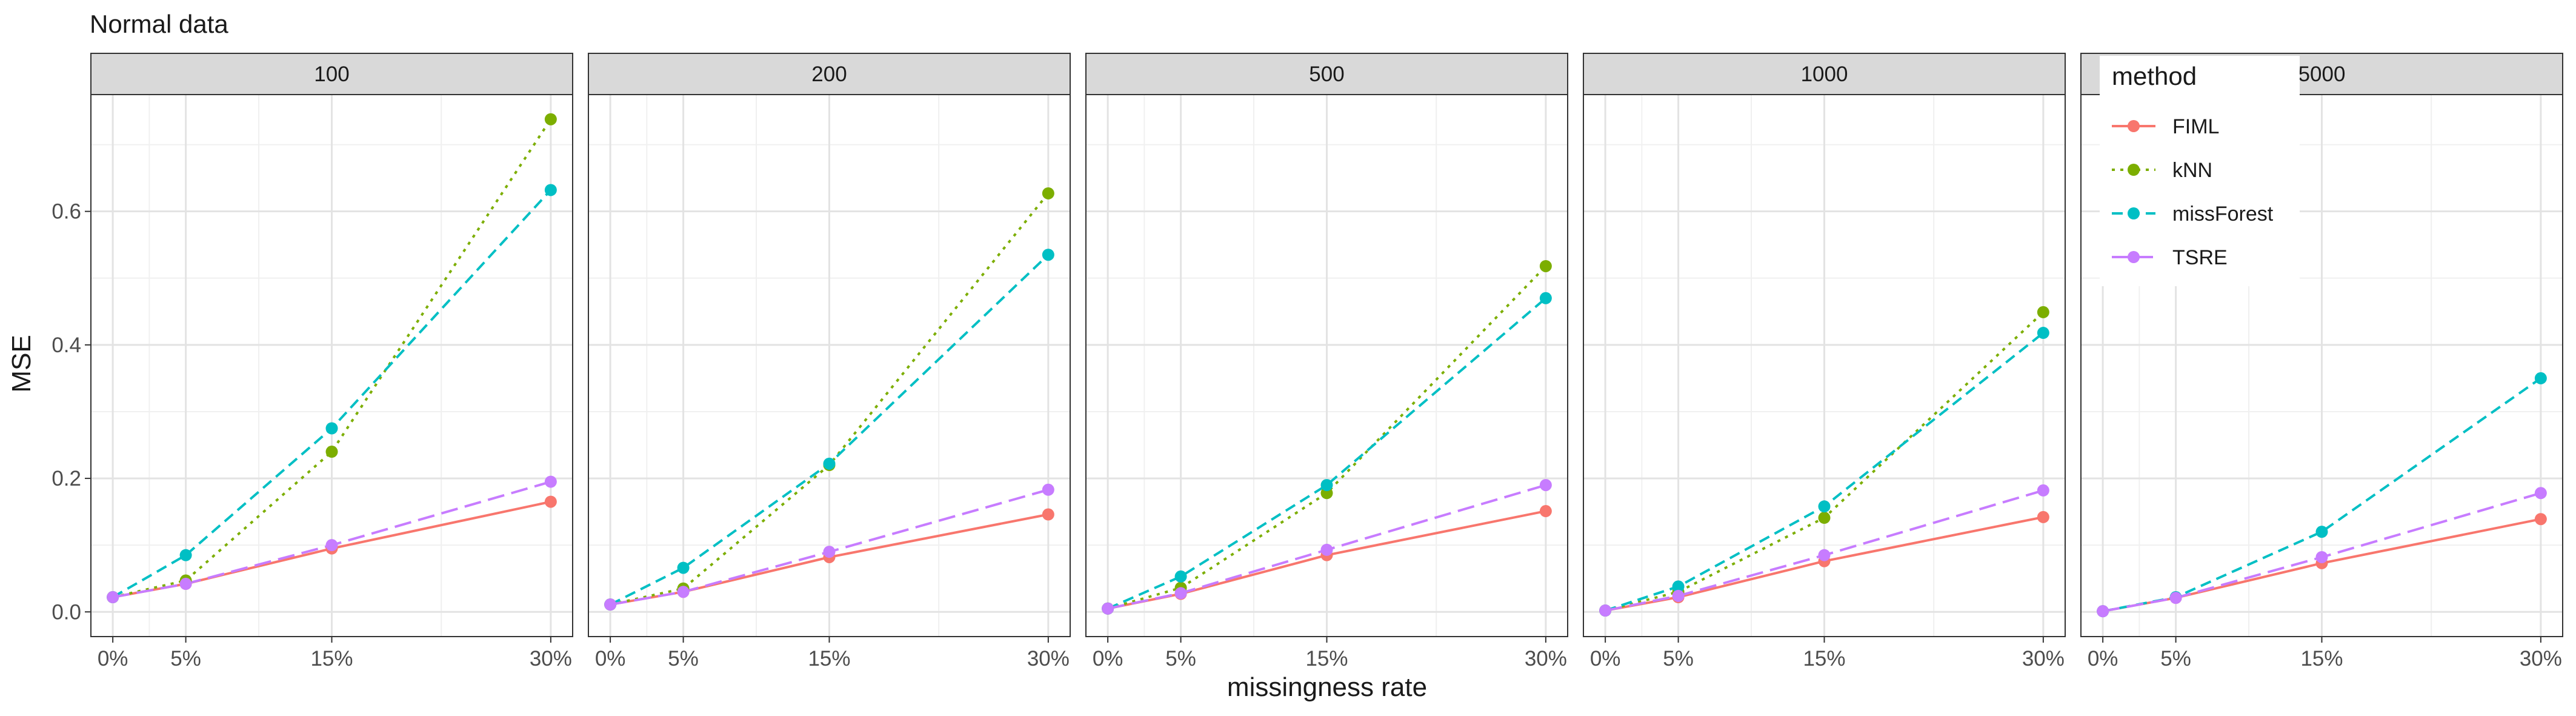  I want to click on legend-title: method, so click(2154, 76).